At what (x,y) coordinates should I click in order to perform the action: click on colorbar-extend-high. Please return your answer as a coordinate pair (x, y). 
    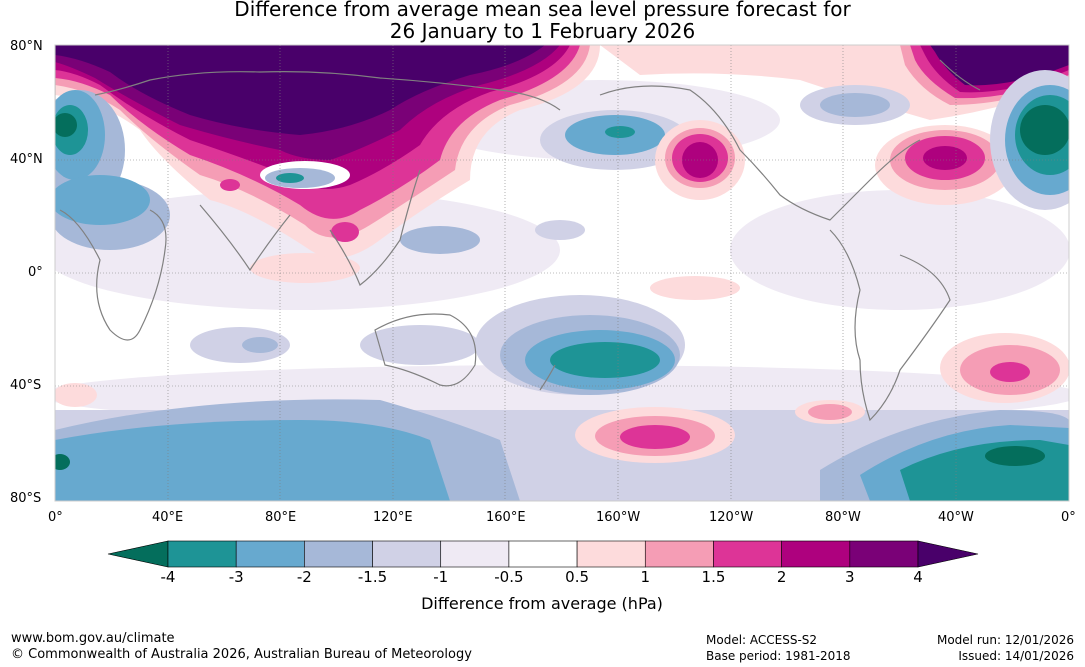
    Looking at the image, I should click on (948, 554).